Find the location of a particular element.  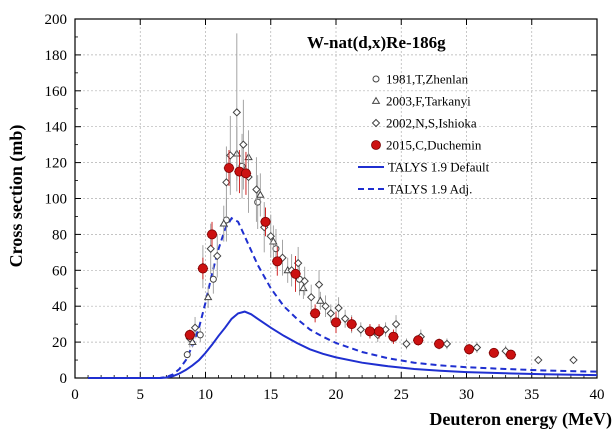

y-tick-label: 180 is located at coordinates (56, 56).